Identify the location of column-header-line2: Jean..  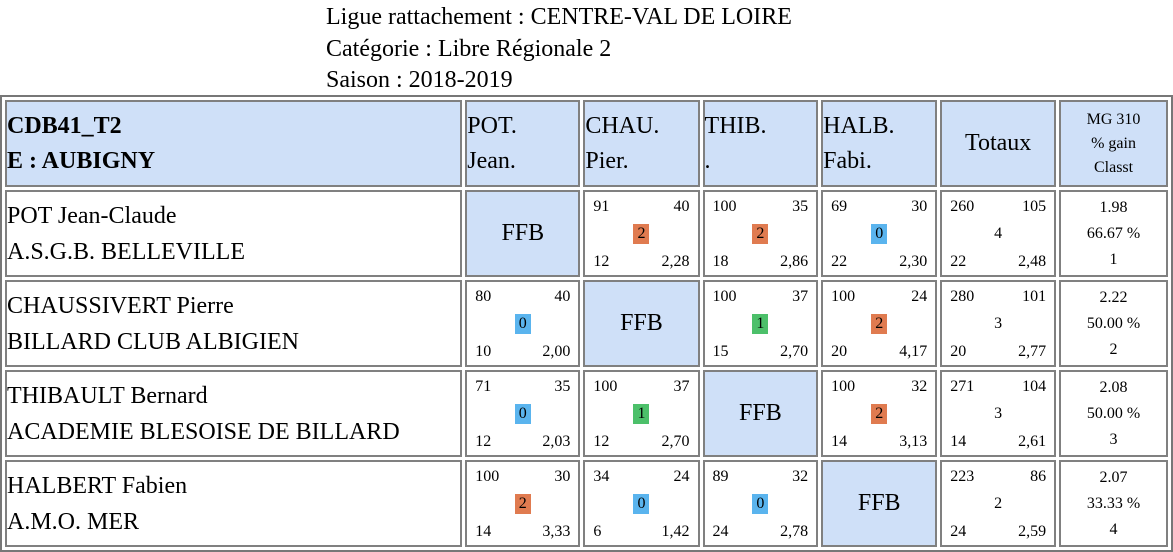
(491, 160).